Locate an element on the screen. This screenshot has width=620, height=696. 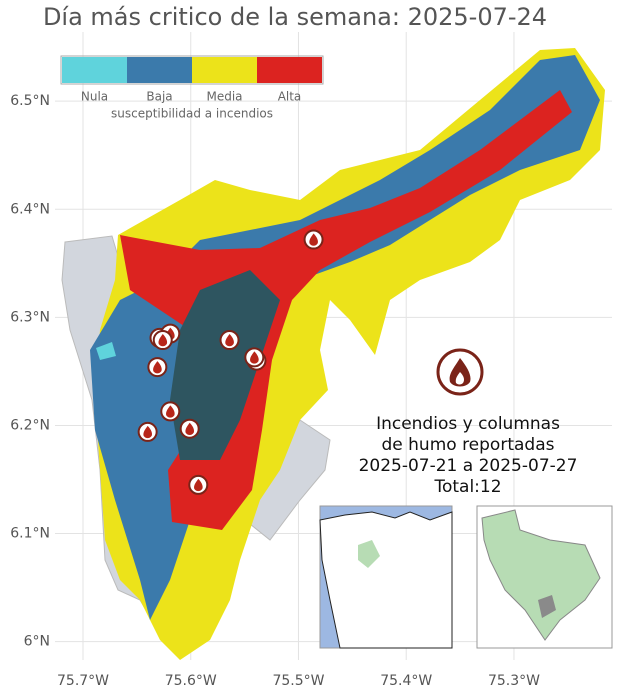
annotation-line: Total:12 is located at coordinates (467, 487).